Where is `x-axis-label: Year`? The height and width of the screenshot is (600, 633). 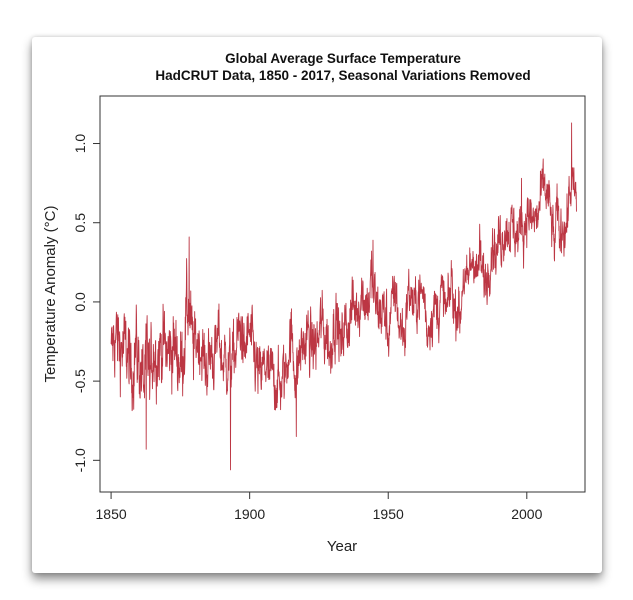
x-axis-label: Year is located at coordinates (342, 546).